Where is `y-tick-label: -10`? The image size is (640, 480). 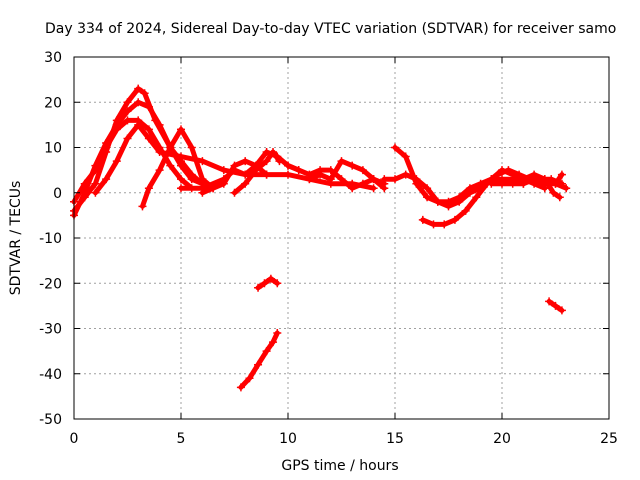 y-tick-label: -10 is located at coordinates (50, 239).